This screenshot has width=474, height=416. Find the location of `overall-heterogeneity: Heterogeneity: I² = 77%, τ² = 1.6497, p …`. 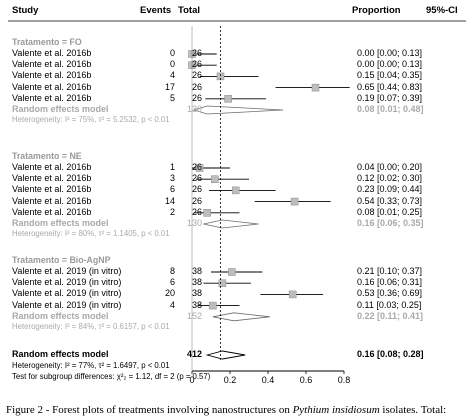

overall-heterogeneity: Heterogeneity: I² = 77%, τ² = 1.6497, p … is located at coordinates (91, 365).